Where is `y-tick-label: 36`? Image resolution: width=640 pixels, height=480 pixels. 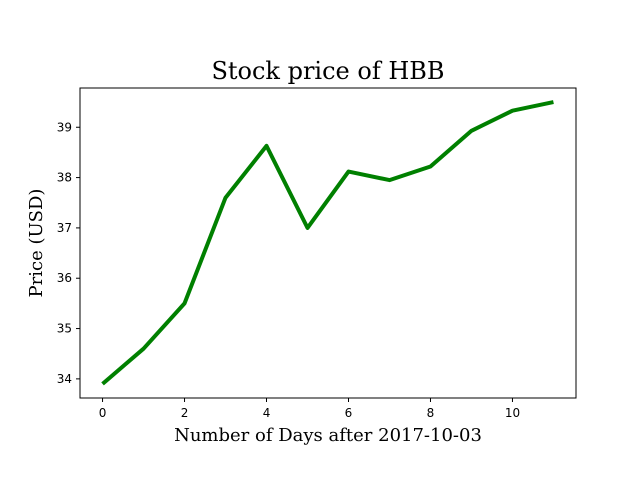
y-tick-label: 36 is located at coordinates (64, 278).